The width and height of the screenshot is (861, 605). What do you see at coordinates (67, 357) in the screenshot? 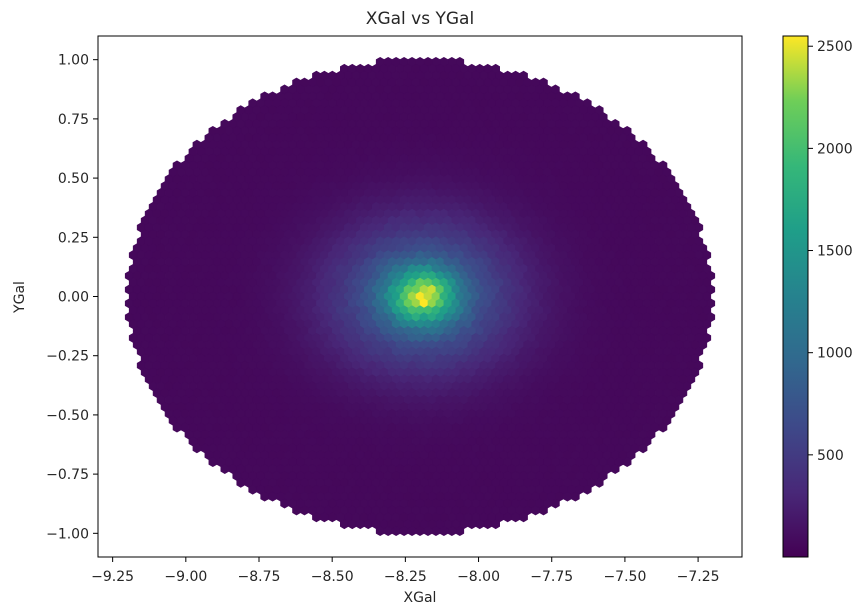
I see `y-tick-label: −0.25` at bounding box center [67, 357].